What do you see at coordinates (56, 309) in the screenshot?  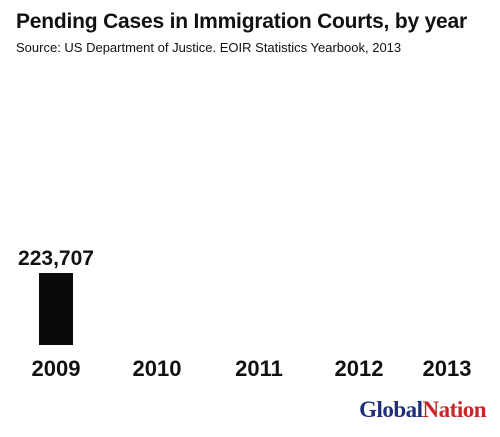 I see `bar-2009` at bounding box center [56, 309].